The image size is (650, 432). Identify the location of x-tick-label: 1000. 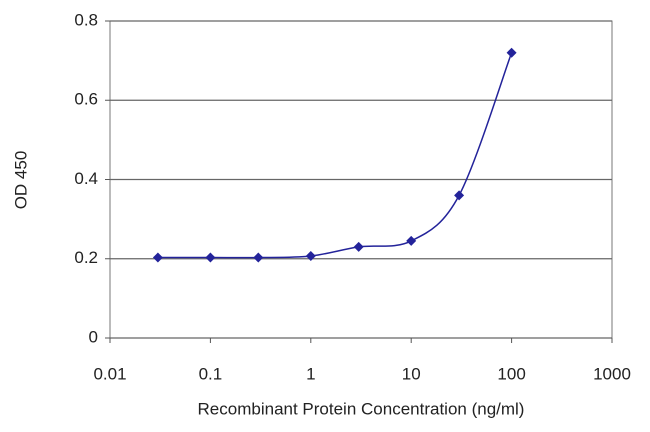
(612, 373).